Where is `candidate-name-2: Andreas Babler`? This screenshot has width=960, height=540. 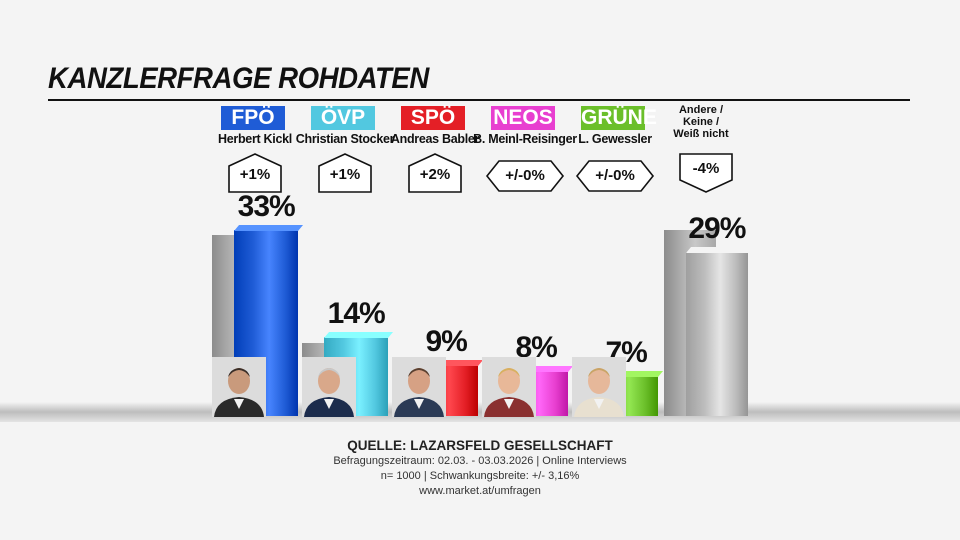
candidate-name-2: Andreas Babler is located at coordinates (435, 139).